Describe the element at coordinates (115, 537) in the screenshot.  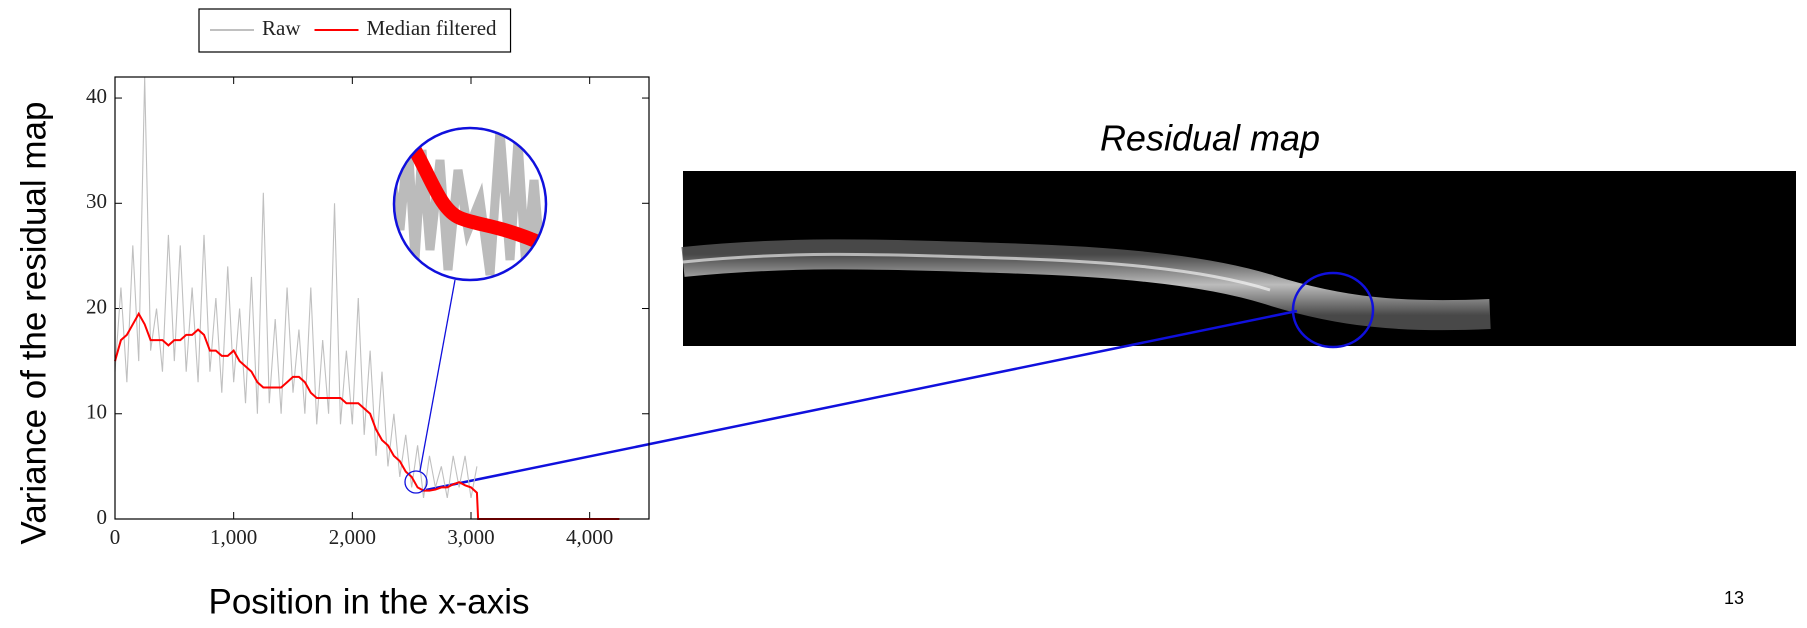
I see `x-tick-label: 0` at that location.